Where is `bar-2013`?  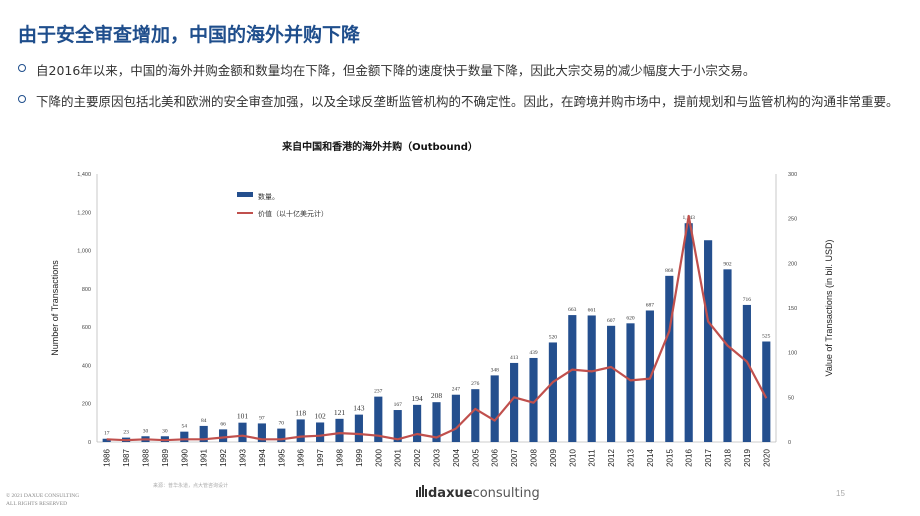 bar-2013 is located at coordinates (630, 382).